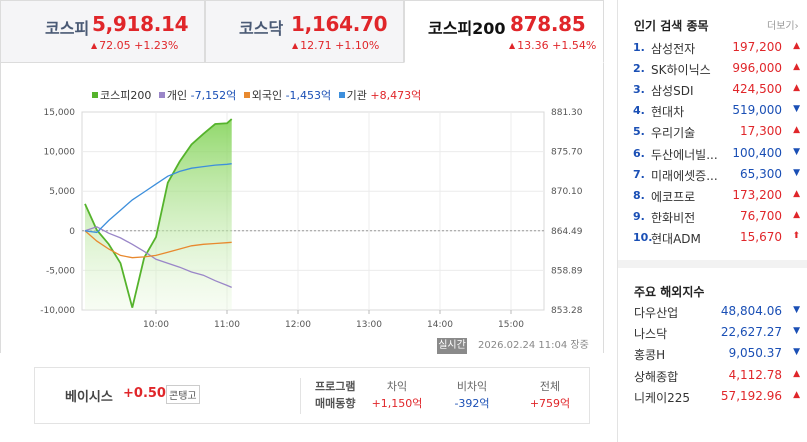 Image resolution: width=807 pixels, height=442 pixels. Describe the element at coordinates (751, 395) in the screenshot. I see `index-price: 57,192.96` at that location.